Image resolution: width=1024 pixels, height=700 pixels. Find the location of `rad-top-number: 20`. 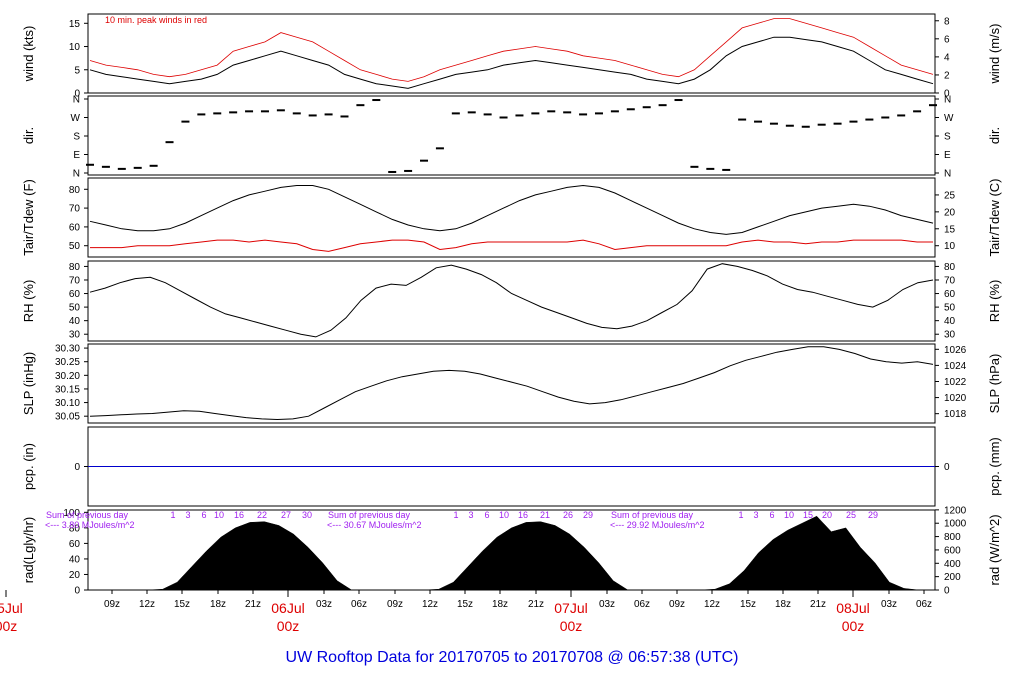

rad-top-number: 20 is located at coordinates (827, 515).